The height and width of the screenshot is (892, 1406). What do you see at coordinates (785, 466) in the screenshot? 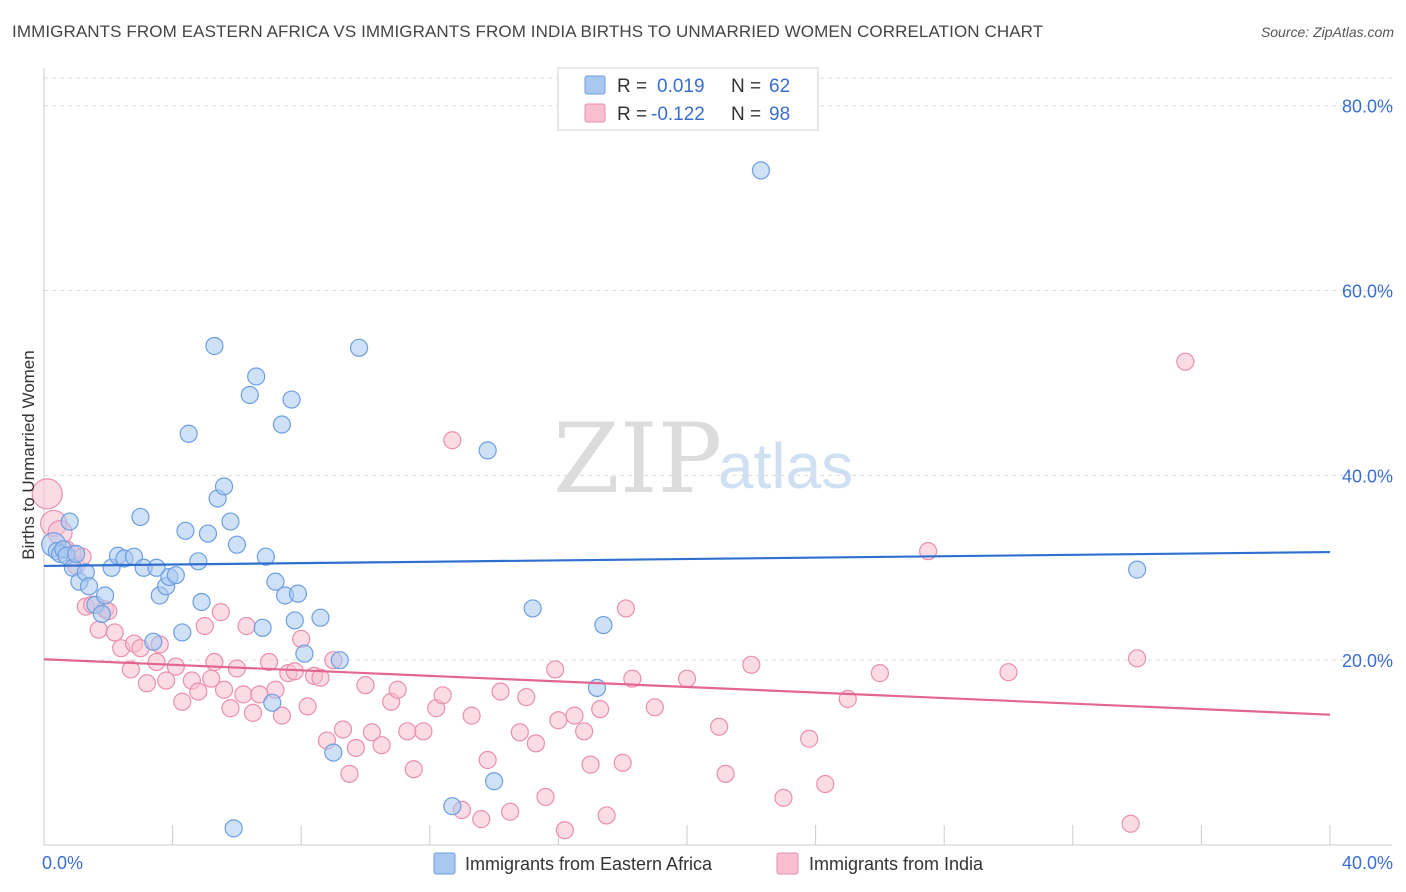
I see `watermark-atlas: atlas` at bounding box center [785, 466].